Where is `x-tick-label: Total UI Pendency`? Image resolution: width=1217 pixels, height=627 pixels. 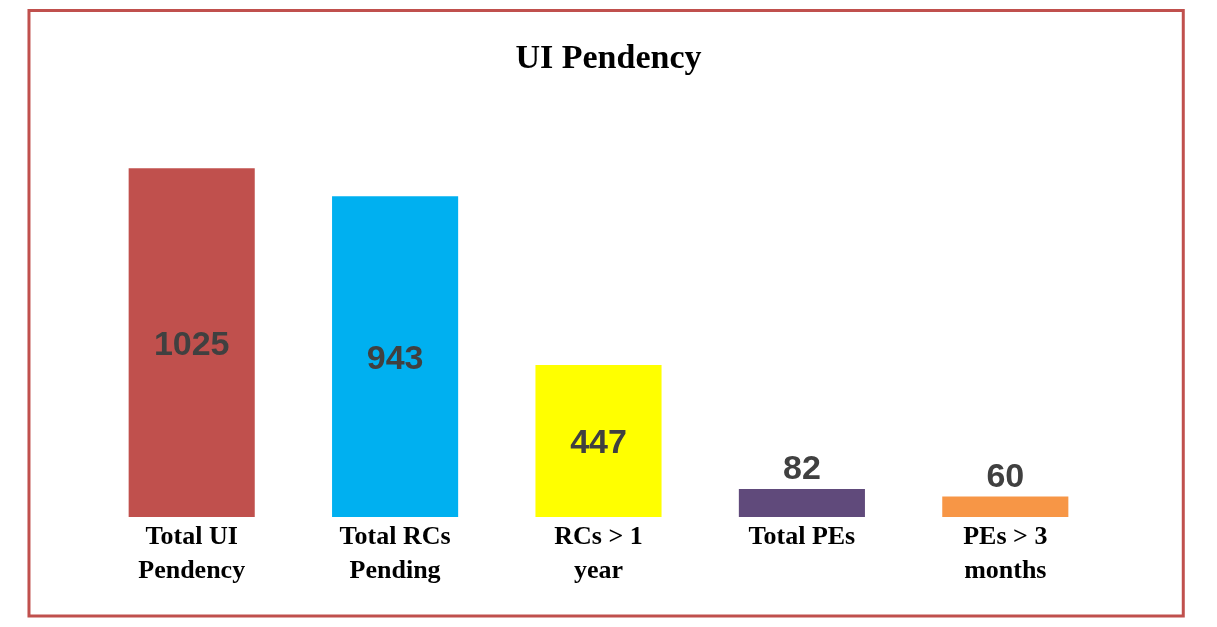
x-tick-label: Total UI Pendency is located at coordinates (192, 552).